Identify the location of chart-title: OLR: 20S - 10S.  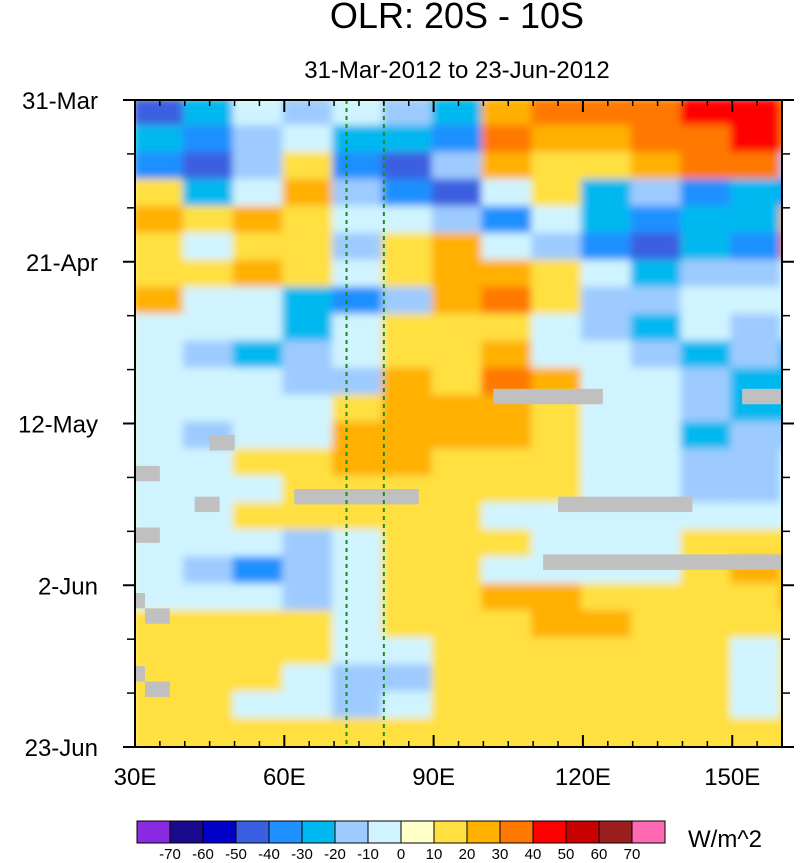
(457, 18).